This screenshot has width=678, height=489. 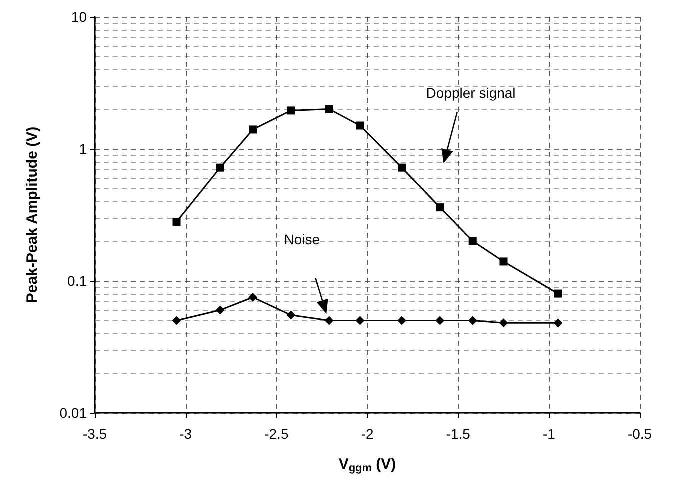 I want to click on x-tick-label: -2.5, so click(x=276, y=434).